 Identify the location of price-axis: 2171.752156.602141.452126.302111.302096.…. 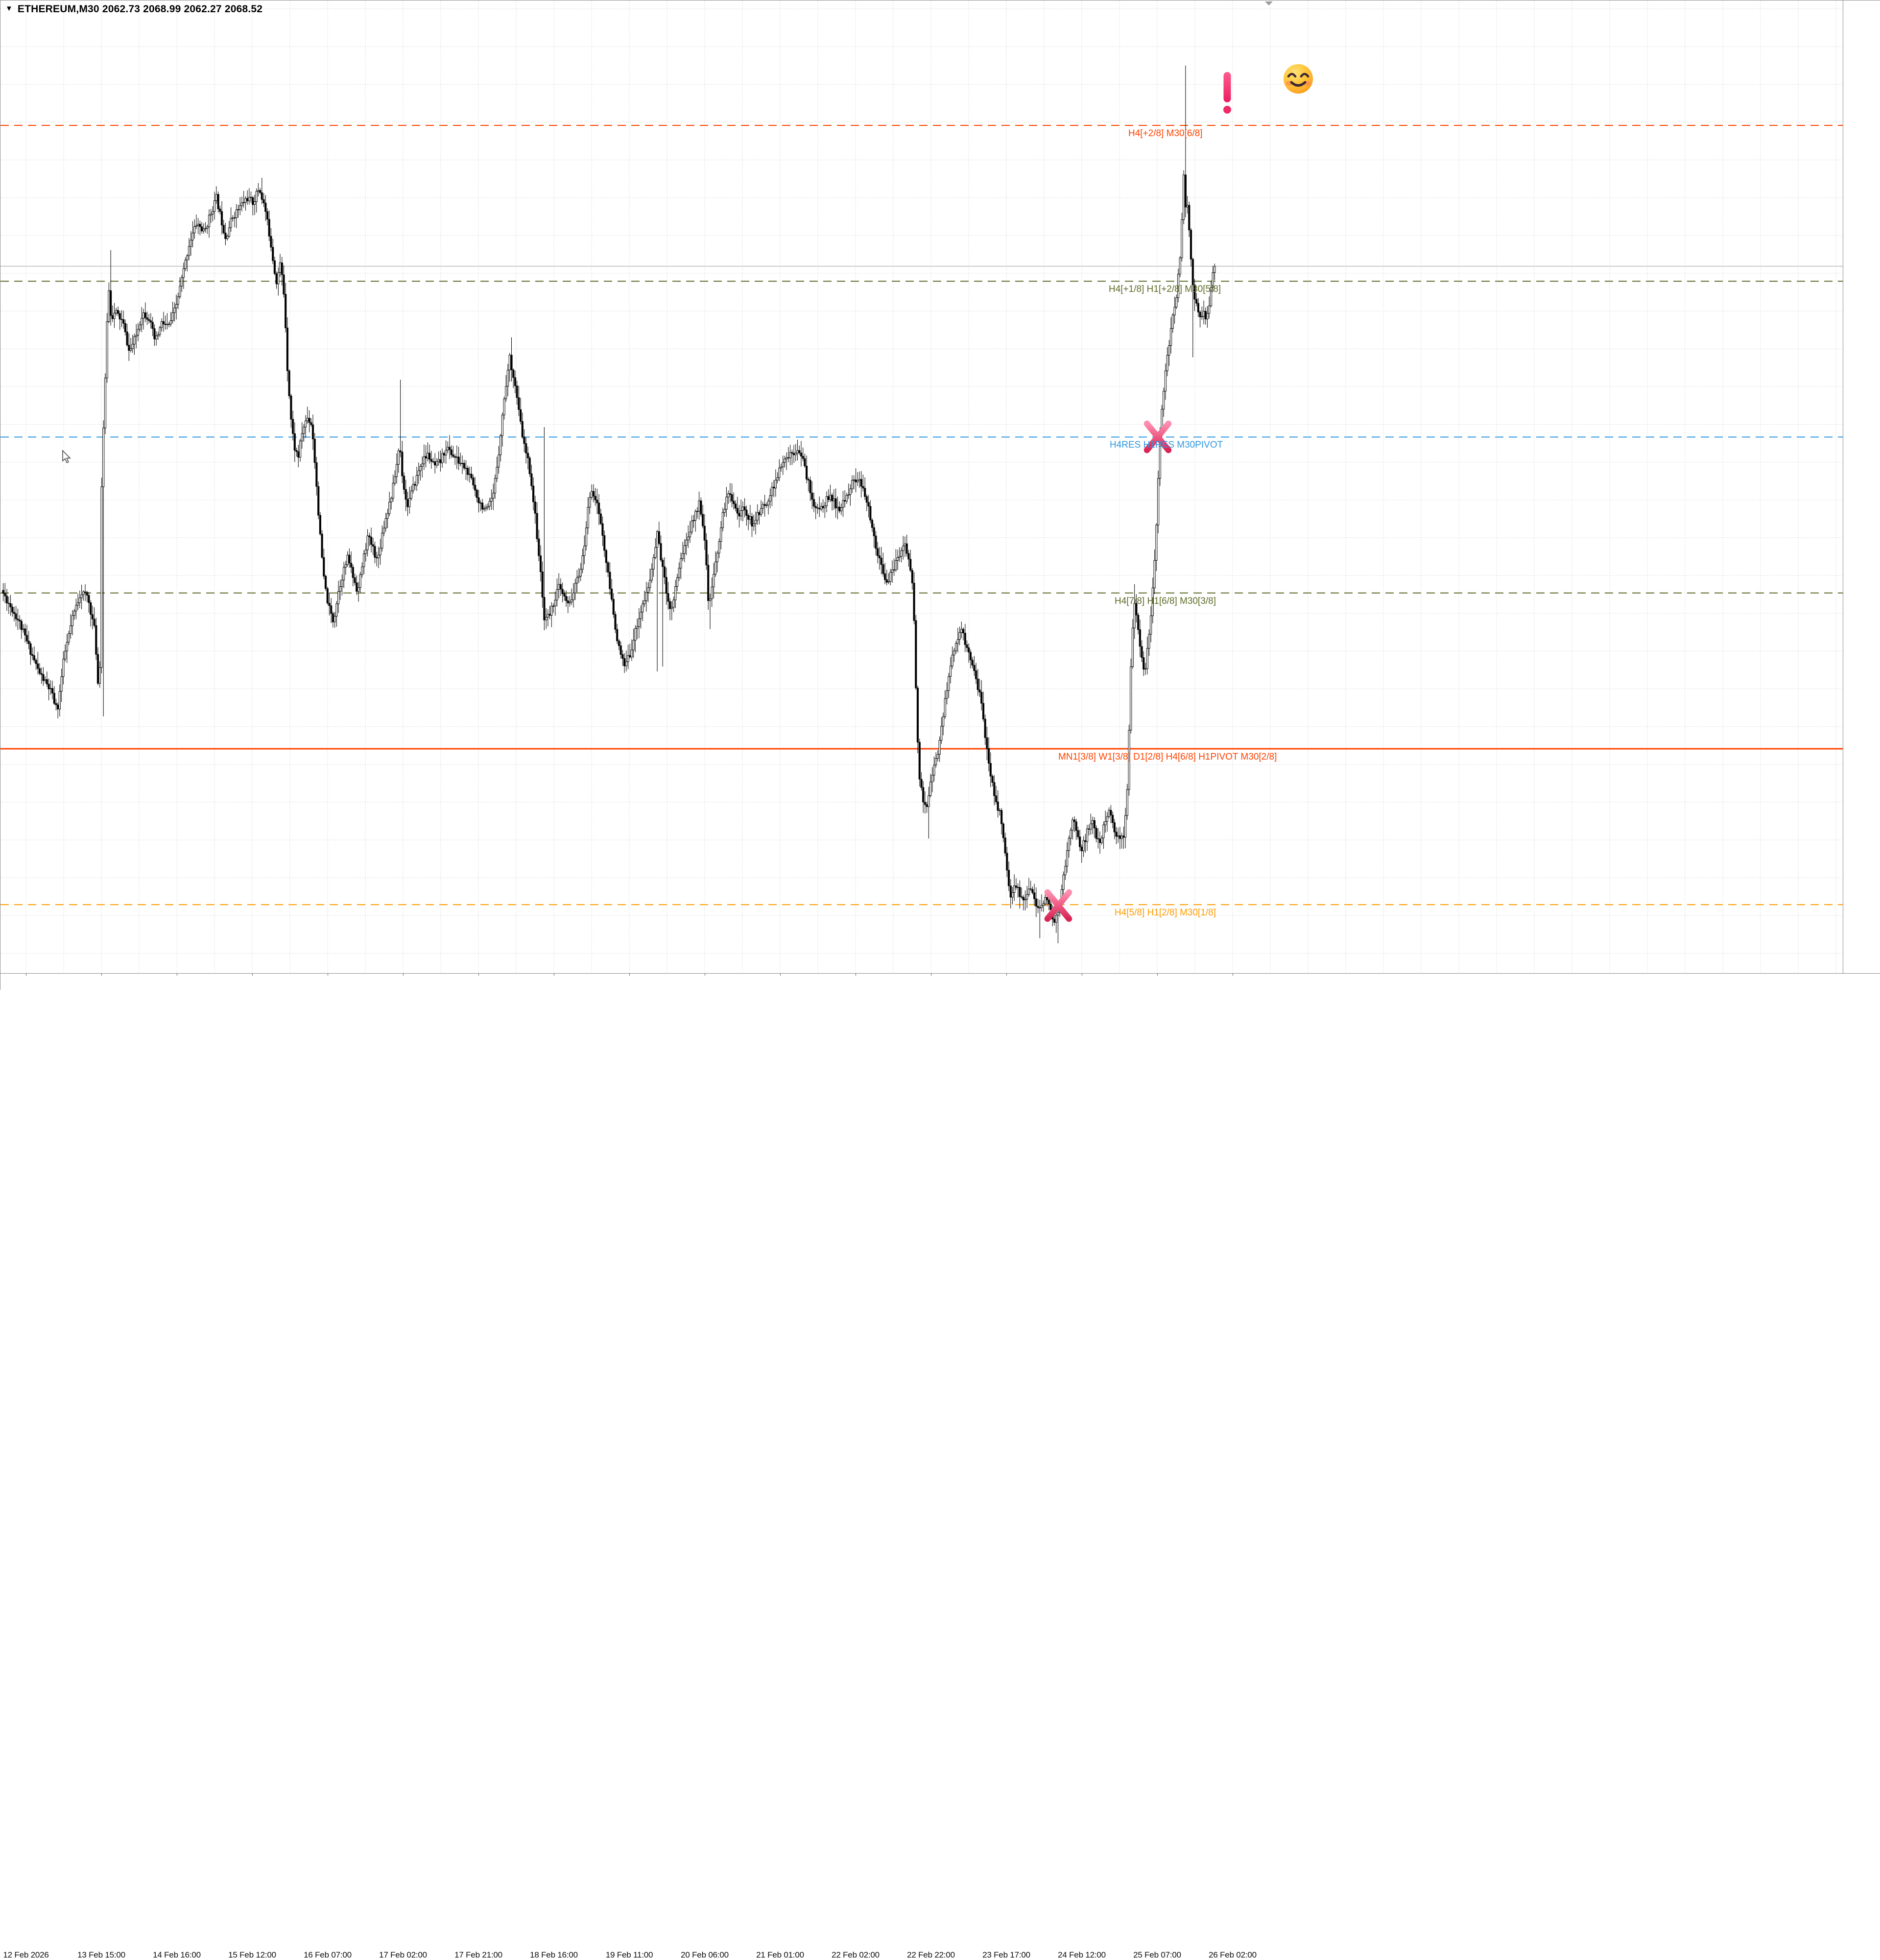
(1861, 487).